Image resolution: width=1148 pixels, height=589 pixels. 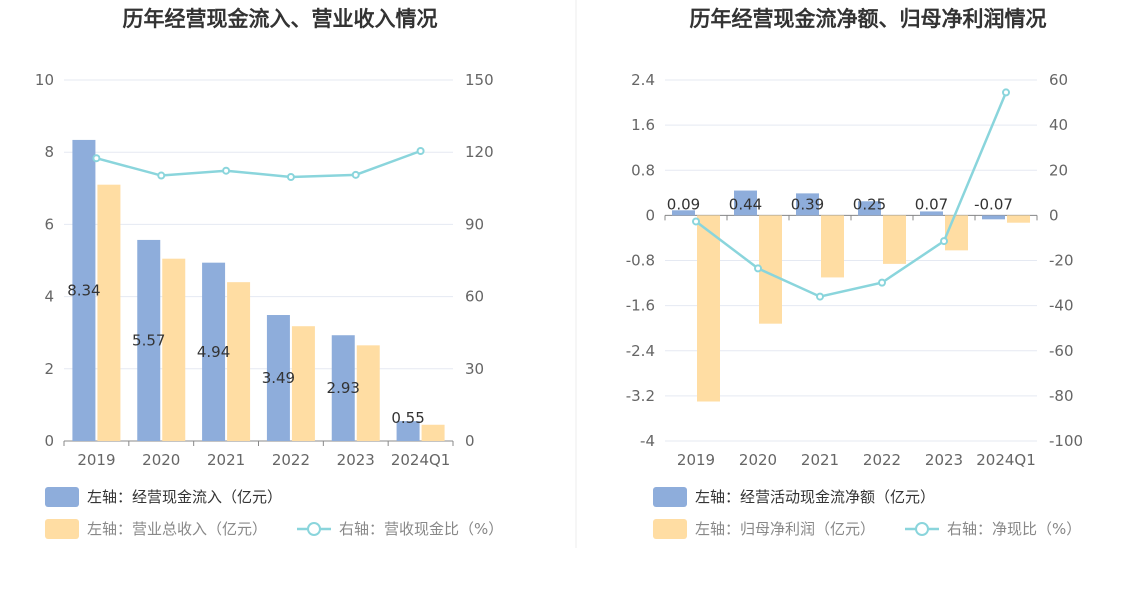 I want to click on right-axis-tick-label: 150, so click(x=479, y=80).